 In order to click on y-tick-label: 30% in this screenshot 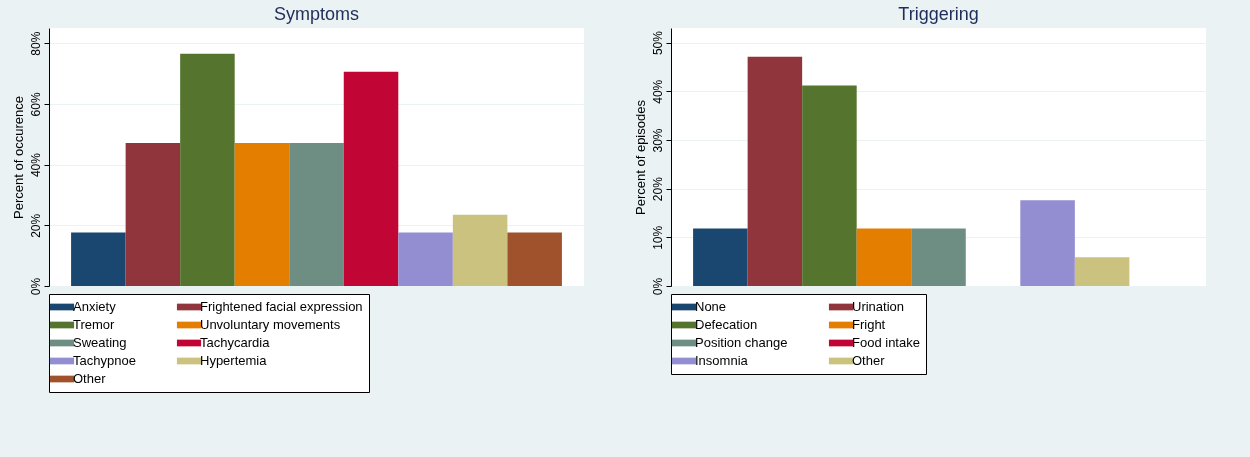, I will do `click(657, 140)`.